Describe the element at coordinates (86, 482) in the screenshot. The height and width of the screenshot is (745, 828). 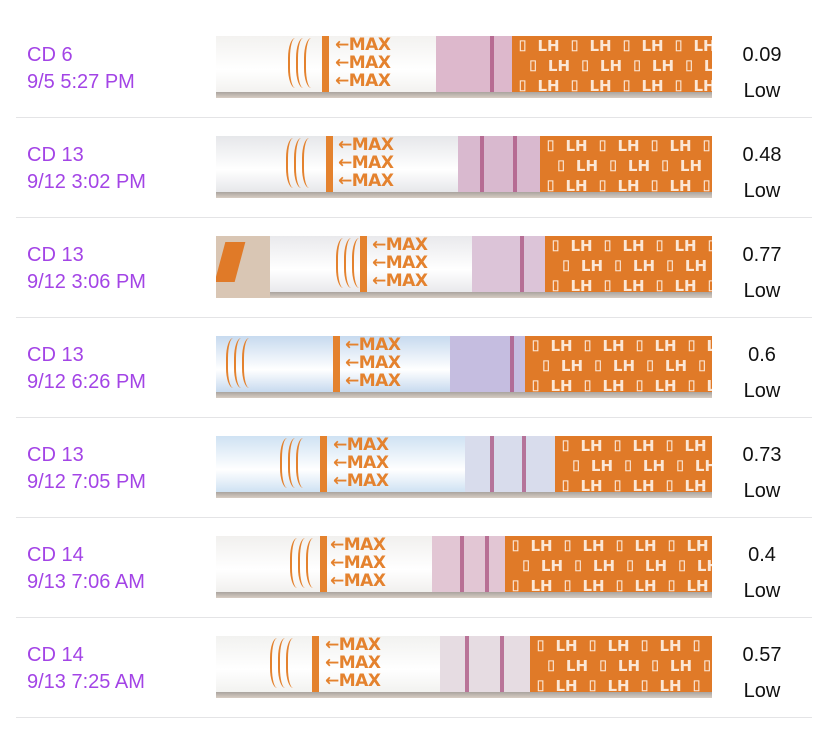
I see `test-datetime: 9/12 7:05 PM` at that location.